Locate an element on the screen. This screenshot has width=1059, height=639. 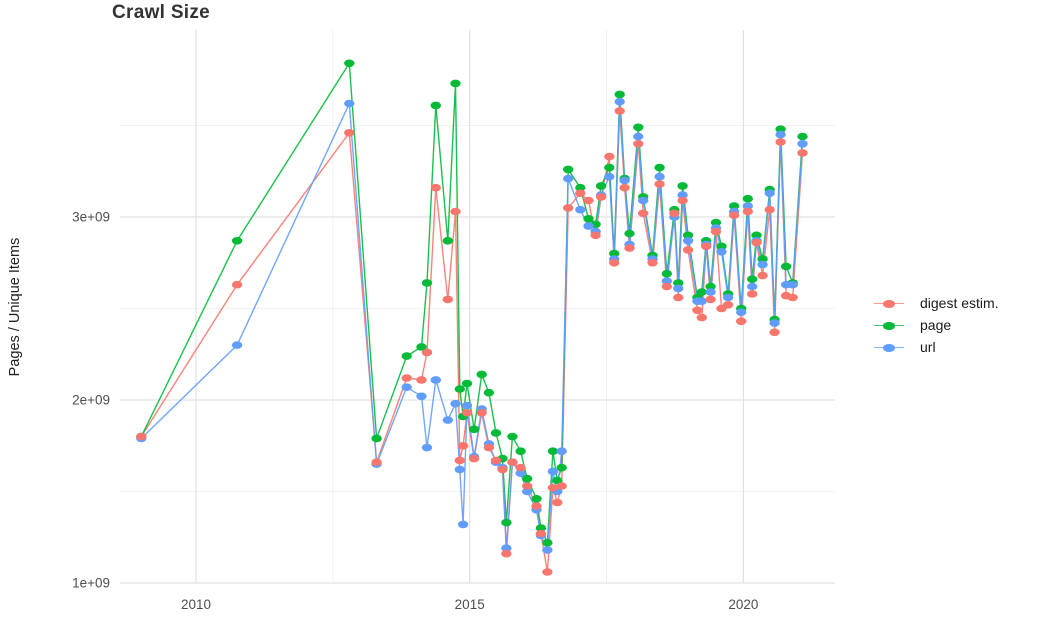
legend-label: digest estim. is located at coordinates (959, 303).